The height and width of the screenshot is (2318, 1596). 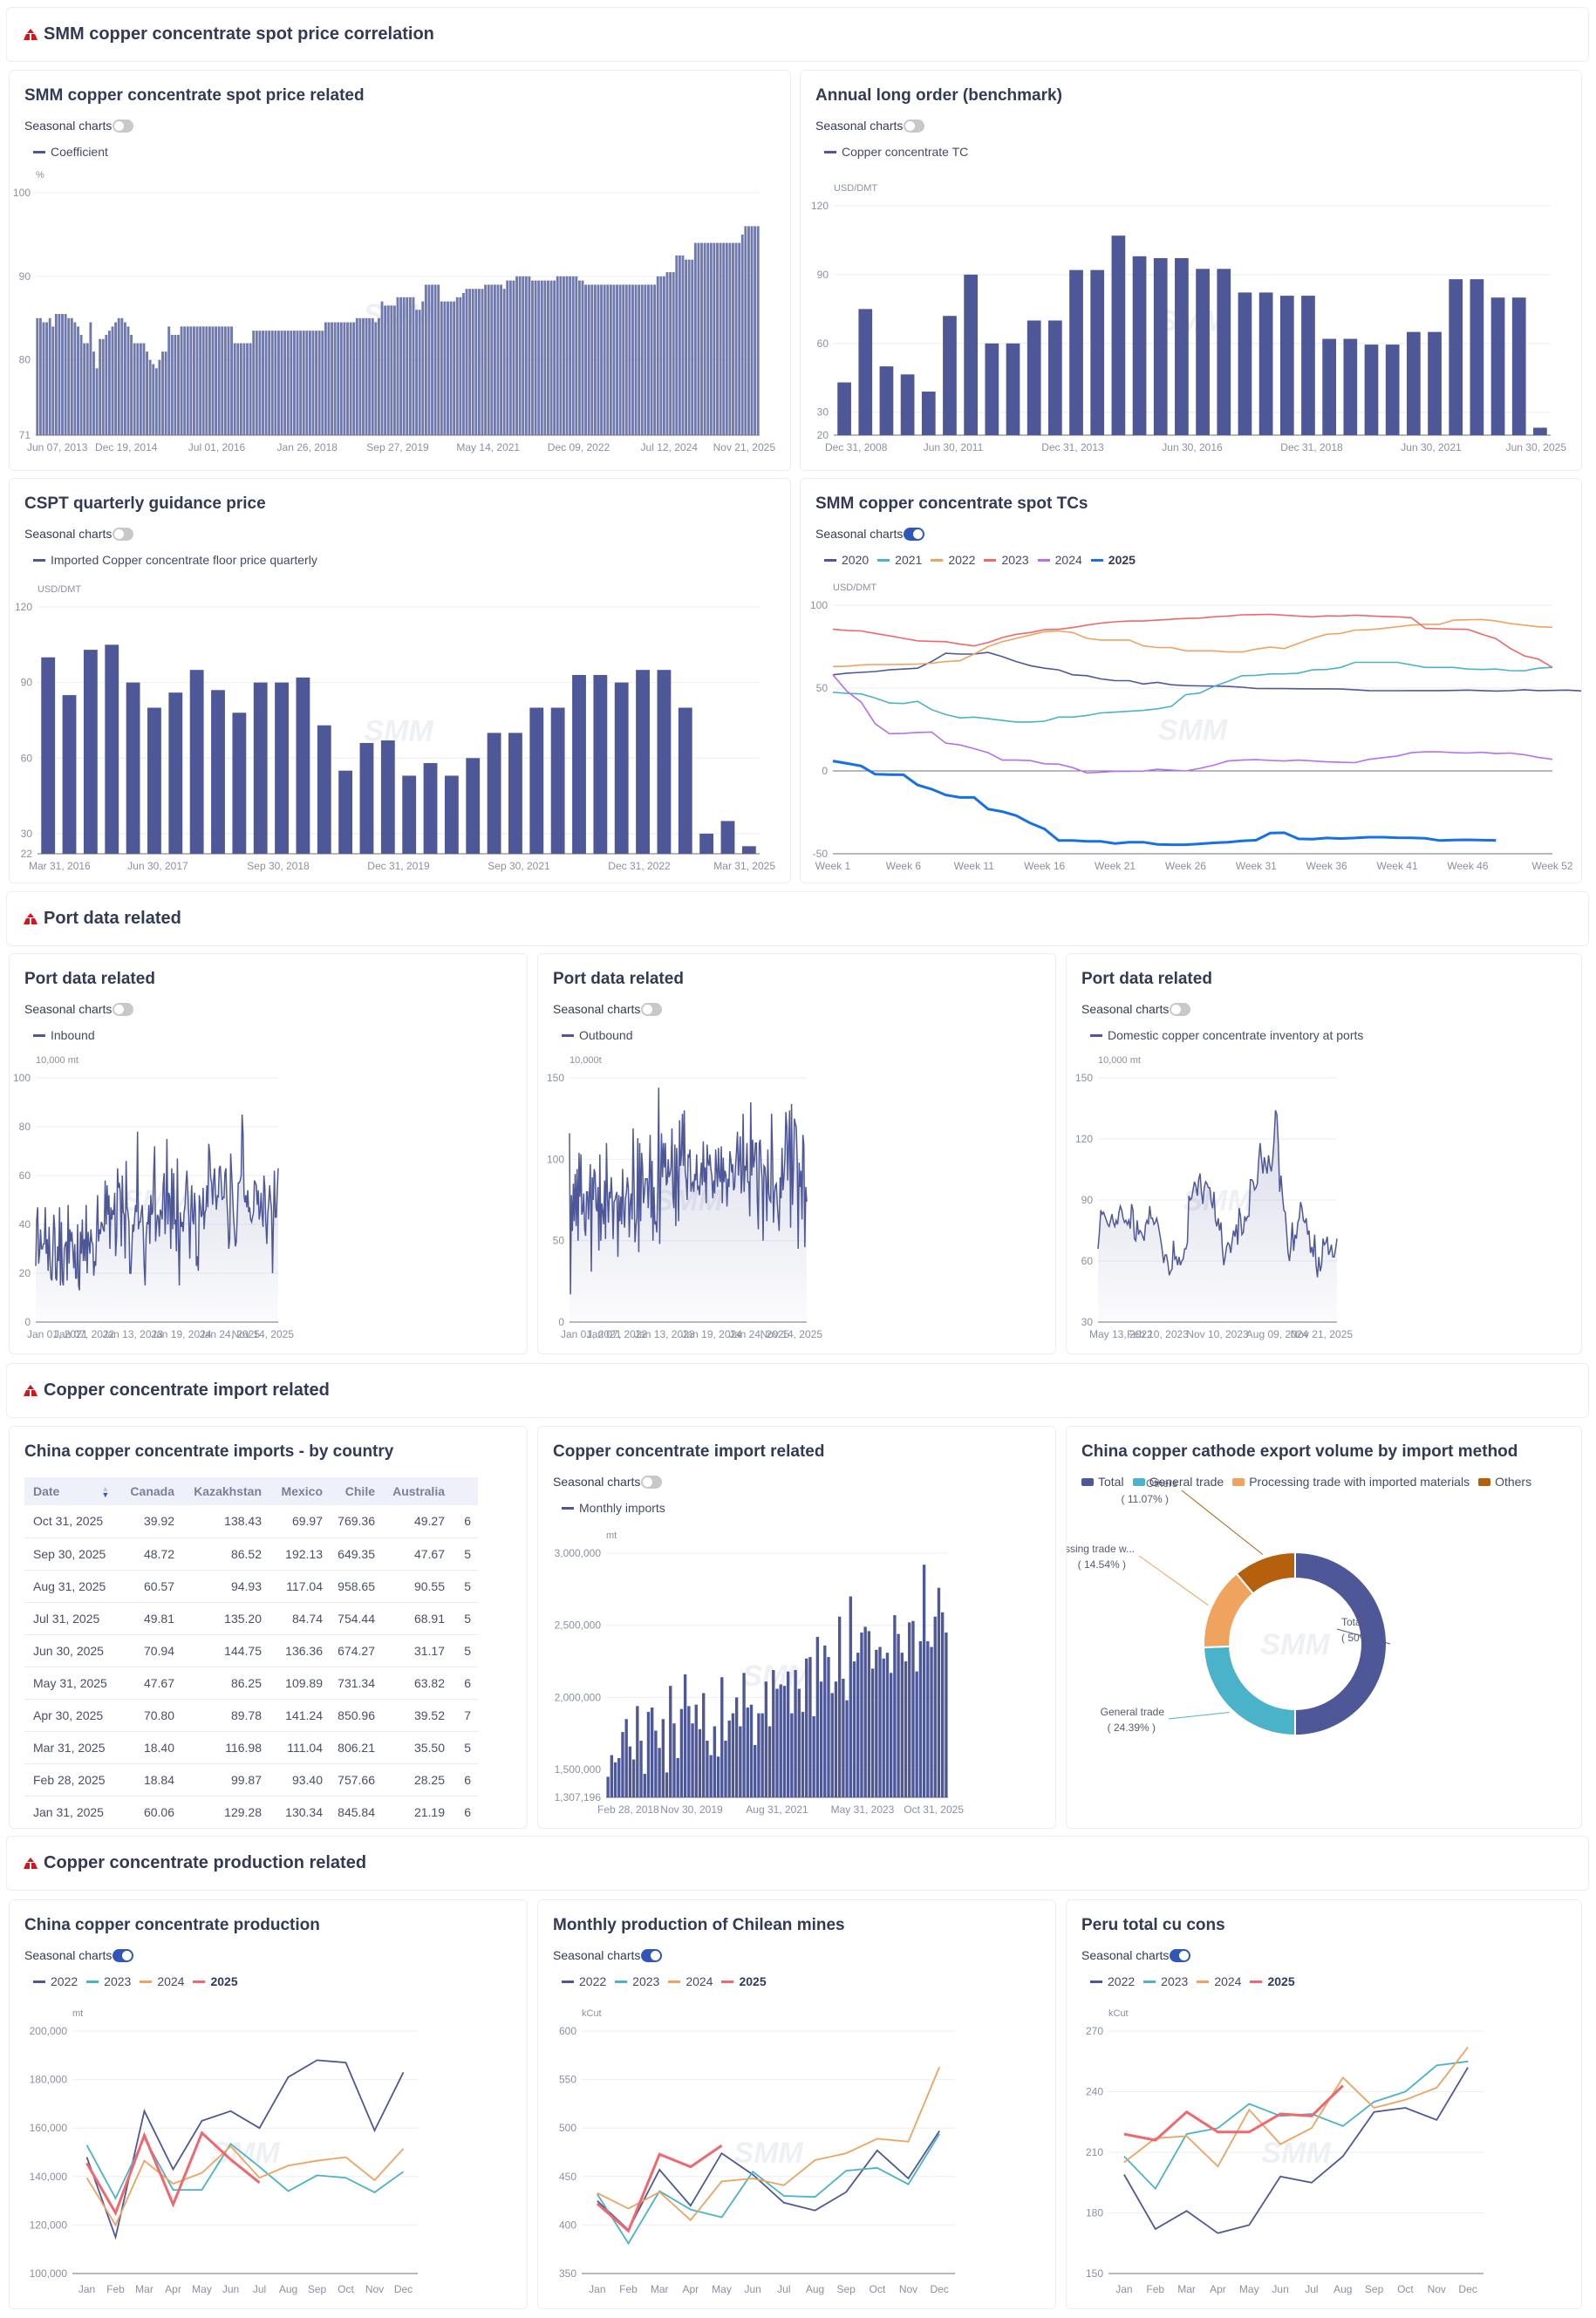 What do you see at coordinates (71, 152) in the screenshot?
I see `legend-item: Coefficient` at bounding box center [71, 152].